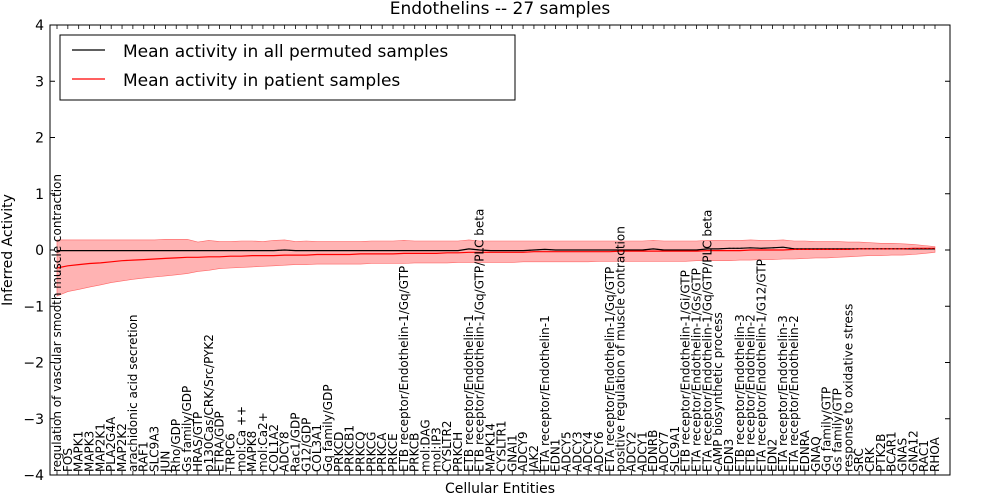  I want to click on chart-title: Endothelins -- 27 samples, so click(500, 9).